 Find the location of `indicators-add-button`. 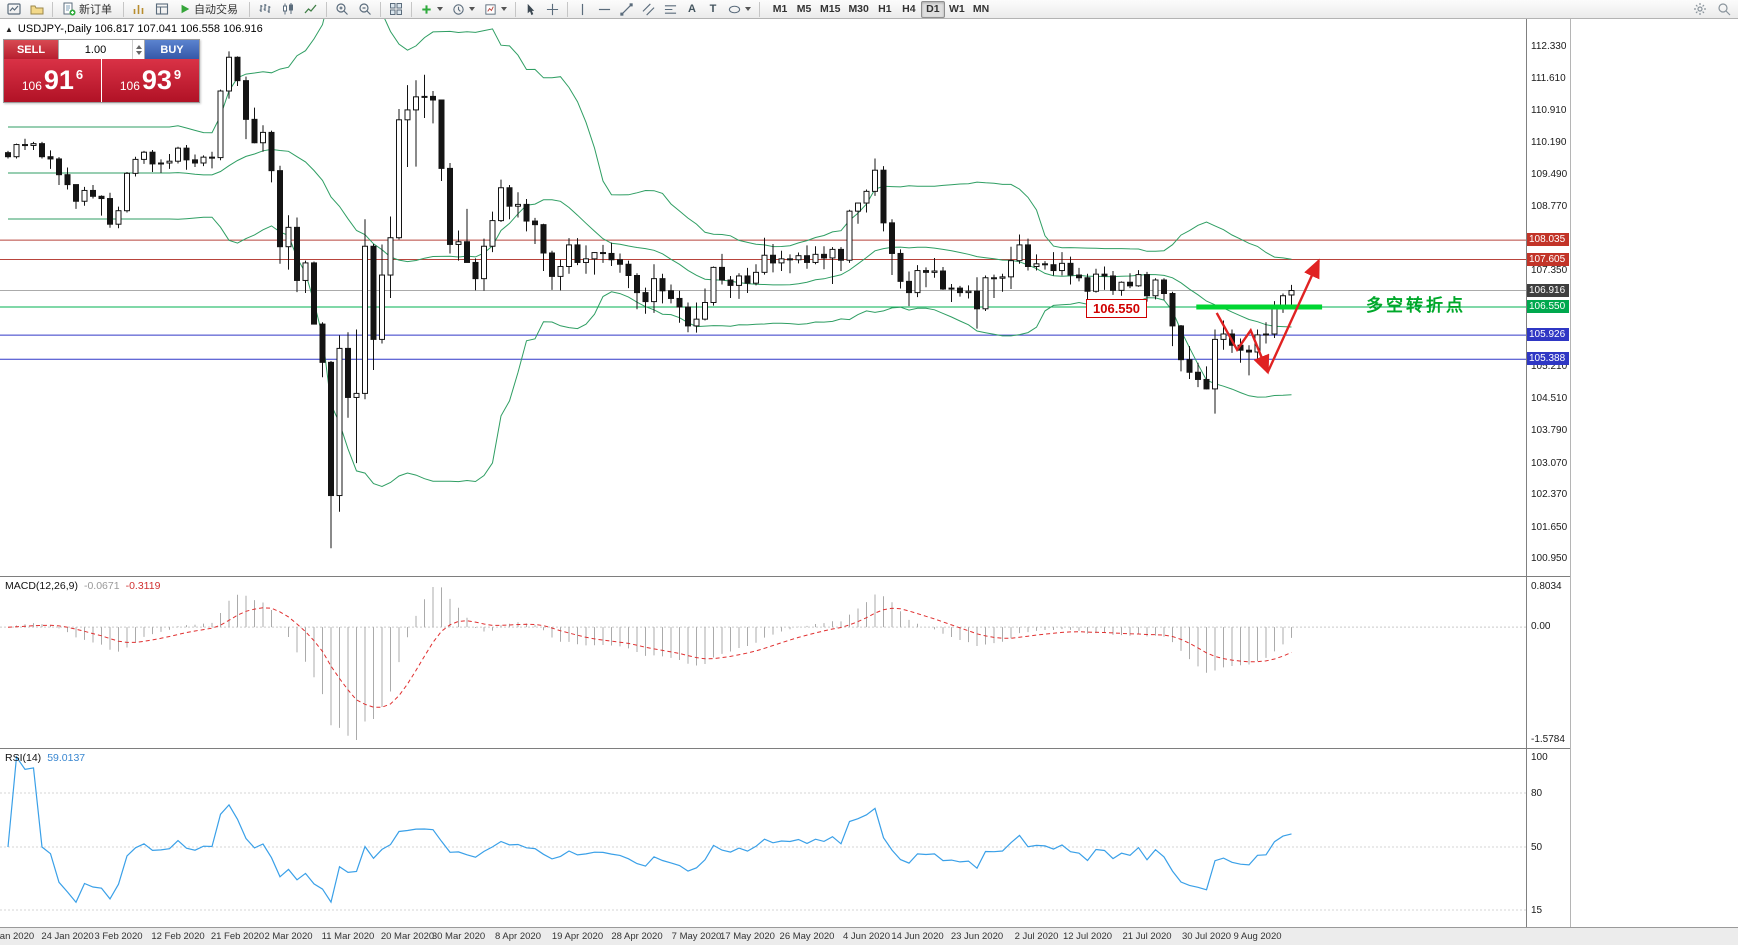

indicators-add-button is located at coordinates (431, 9).